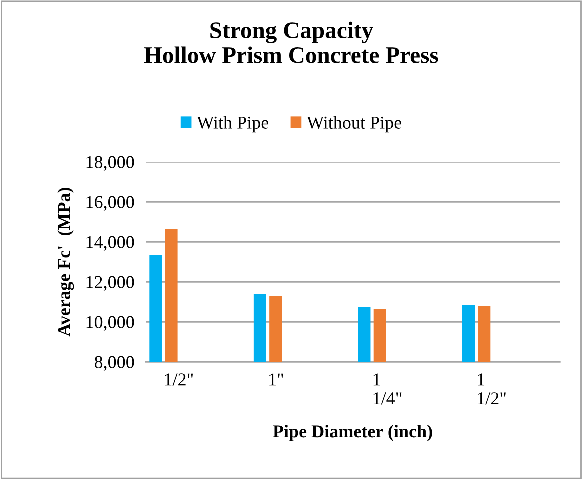 The width and height of the screenshot is (583, 480). What do you see at coordinates (352, 433) in the screenshot?
I see `x-axis-title: Pipe Diameter (inch)` at bounding box center [352, 433].